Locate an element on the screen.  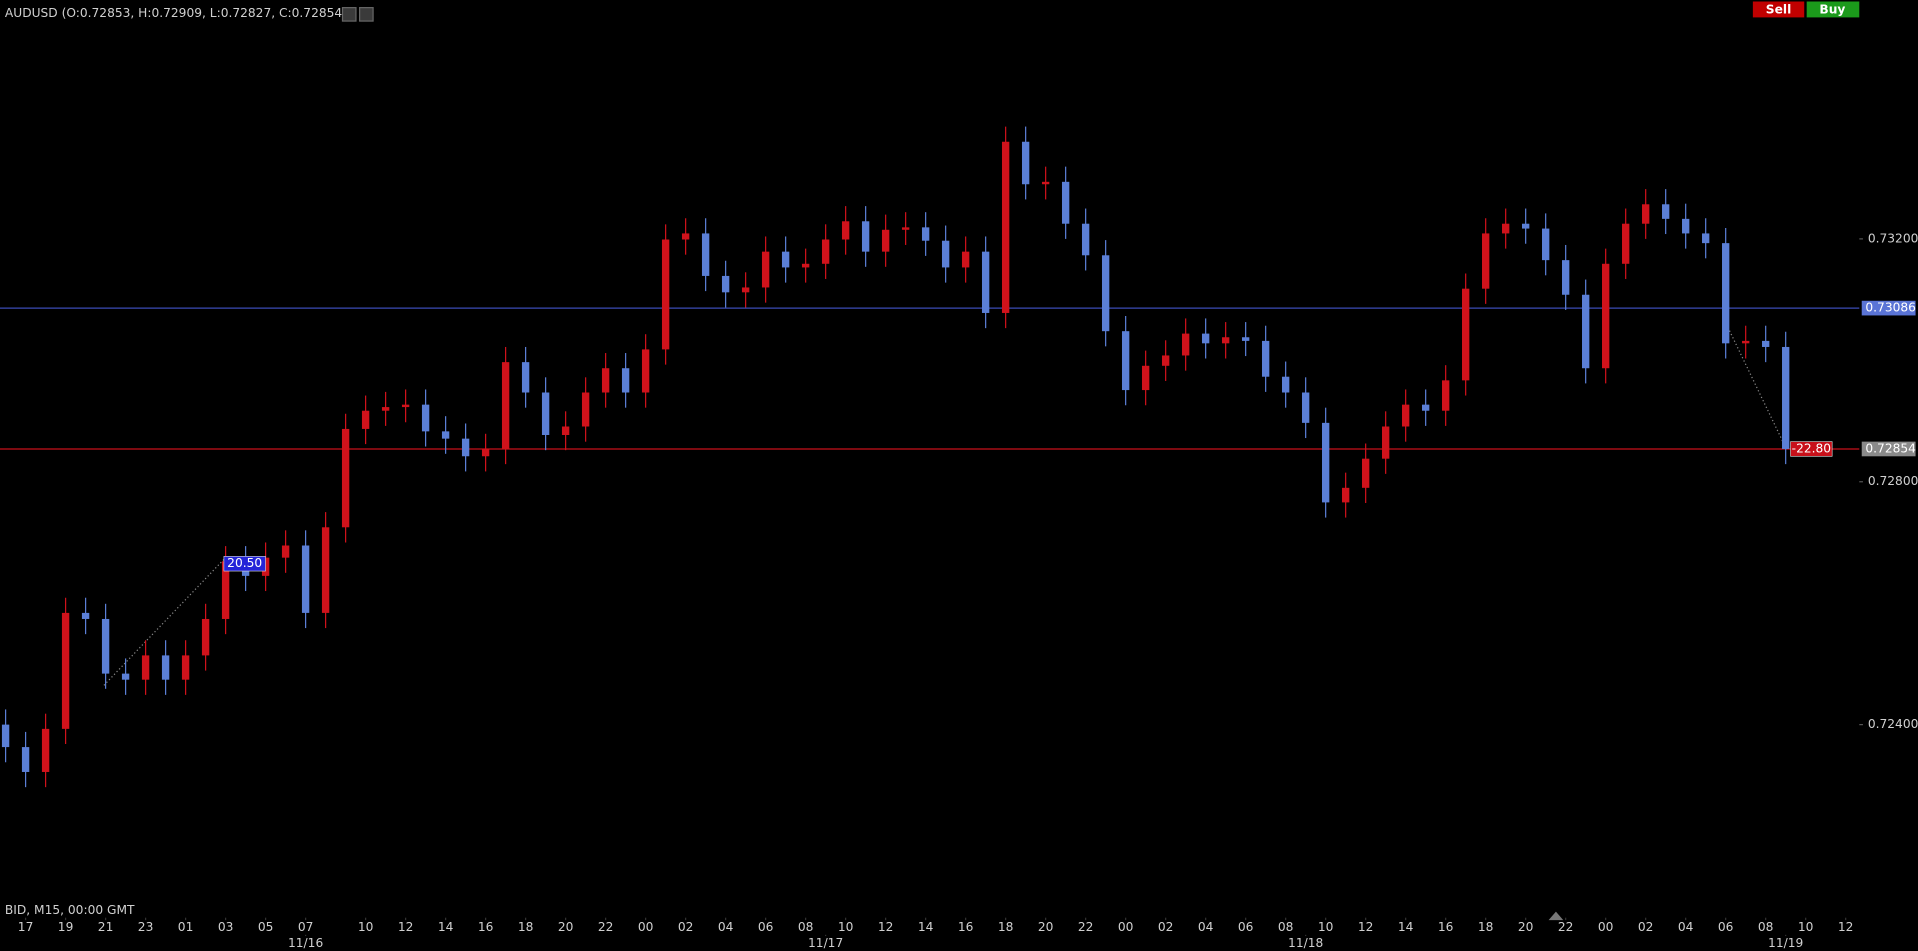
price-line-label: 0.73086 is located at coordinates (1890, 308).